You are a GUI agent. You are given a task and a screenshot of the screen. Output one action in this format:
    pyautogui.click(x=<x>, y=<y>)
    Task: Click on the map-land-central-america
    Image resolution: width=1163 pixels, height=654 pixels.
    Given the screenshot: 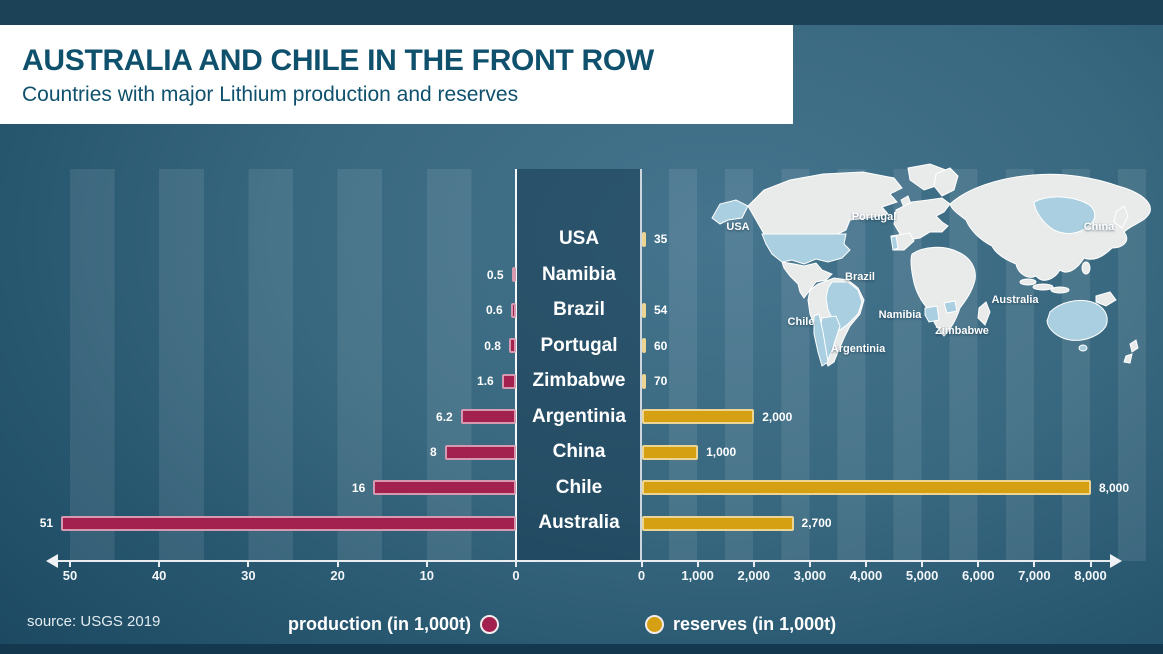 What is the action you would take?
    pyautogui.click(x=807, y=280)
    